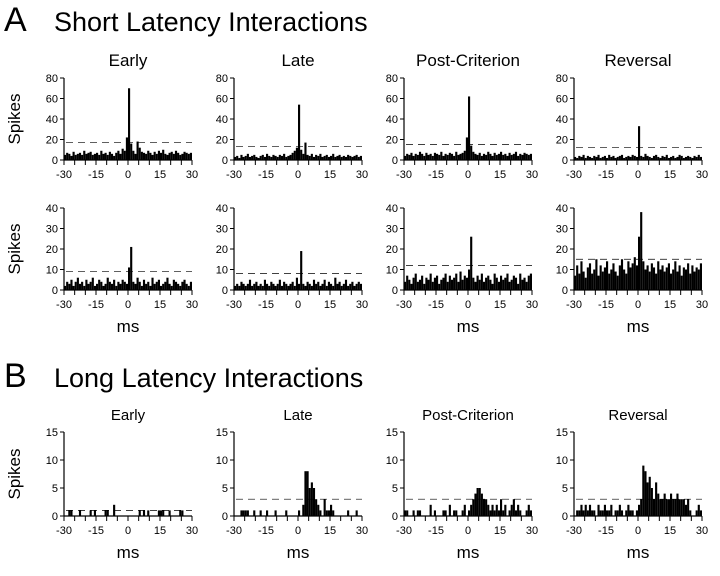 The height and width of the screenshot is (576, 720). Describe the element at coordinates (211, 22) in the screenshot. I see `section-a-title: Short Latency Interactions` at that location.